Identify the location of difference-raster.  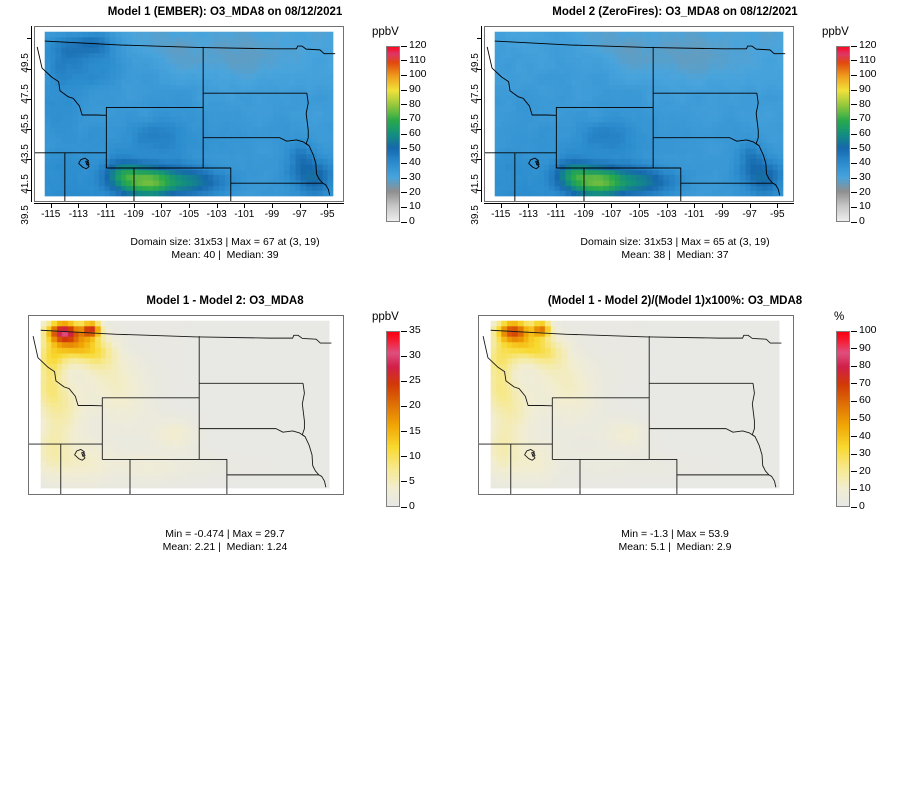
(186, 405).